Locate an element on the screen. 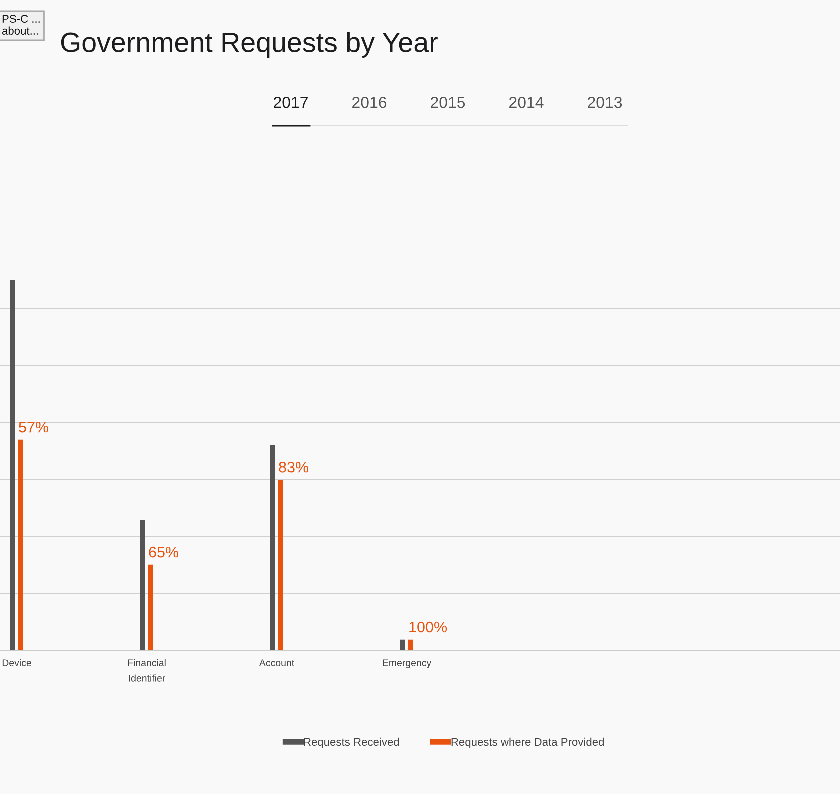  legend-label: Requests where Data Provided is located at coordinates (528, 743).